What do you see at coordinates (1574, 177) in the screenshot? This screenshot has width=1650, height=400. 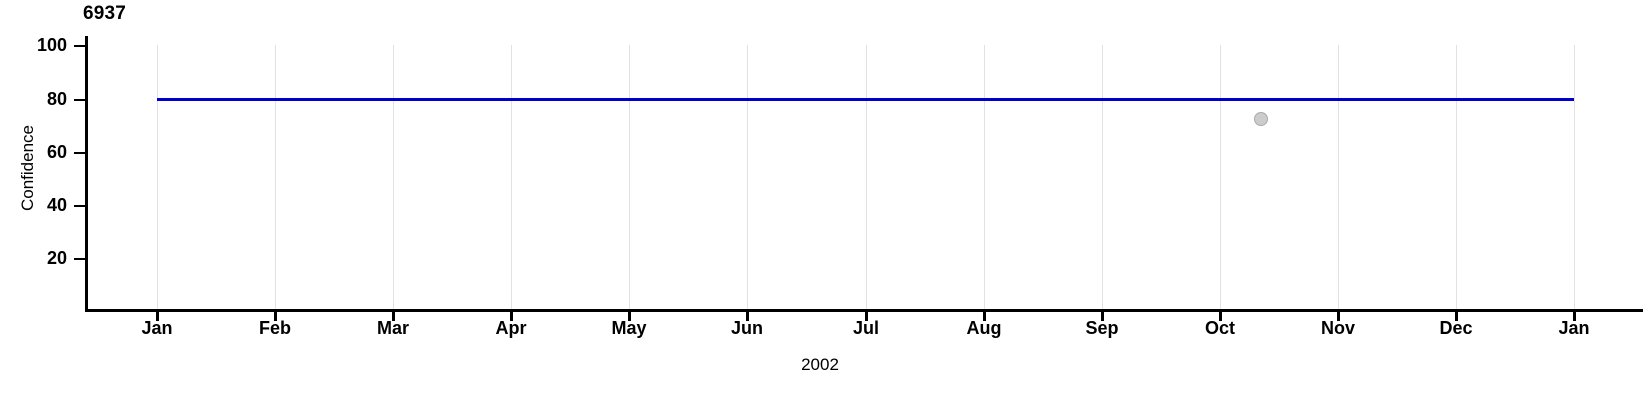 I see `gridline-jan-next` at bounding box center [1574, 177].